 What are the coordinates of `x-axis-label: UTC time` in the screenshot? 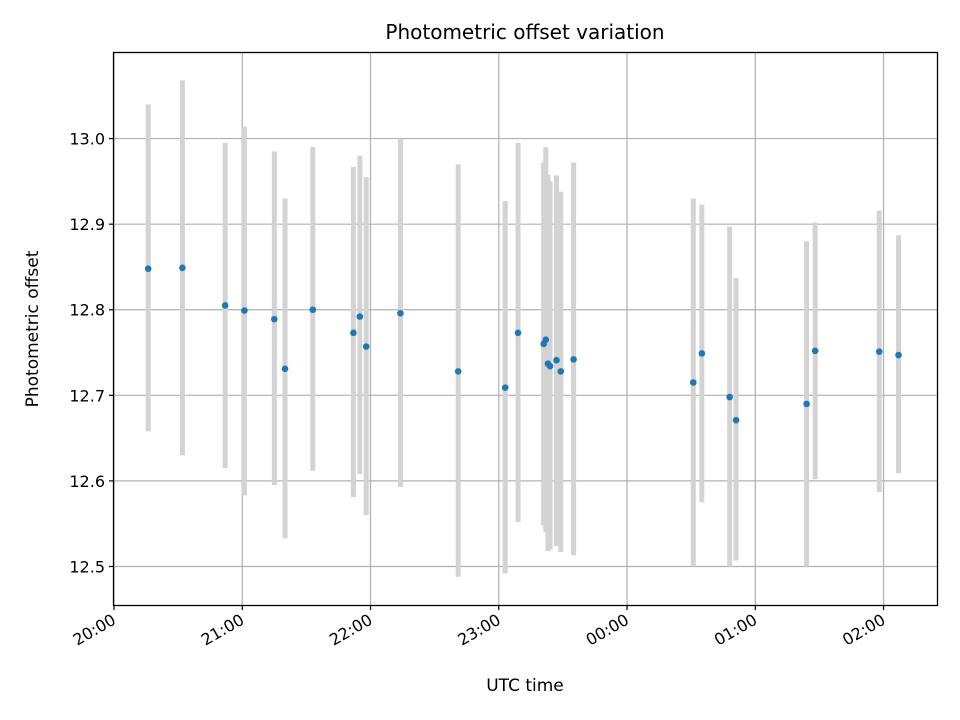 It's located at (525, 686).